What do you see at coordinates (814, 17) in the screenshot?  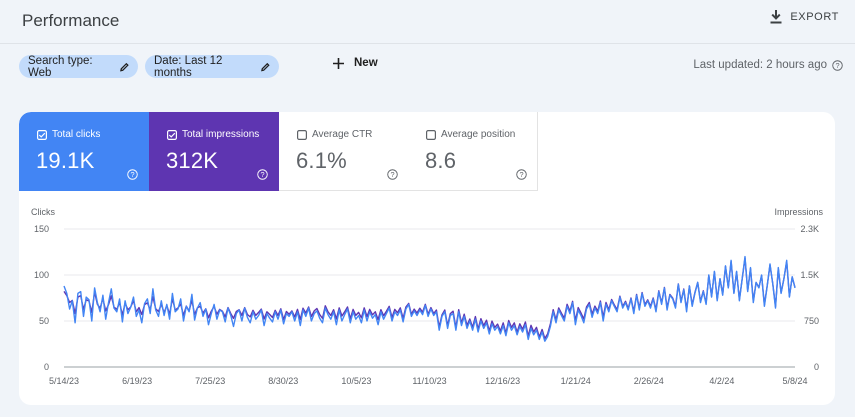 I see `export-label: EXPORT` at bounding box center [814, 17].